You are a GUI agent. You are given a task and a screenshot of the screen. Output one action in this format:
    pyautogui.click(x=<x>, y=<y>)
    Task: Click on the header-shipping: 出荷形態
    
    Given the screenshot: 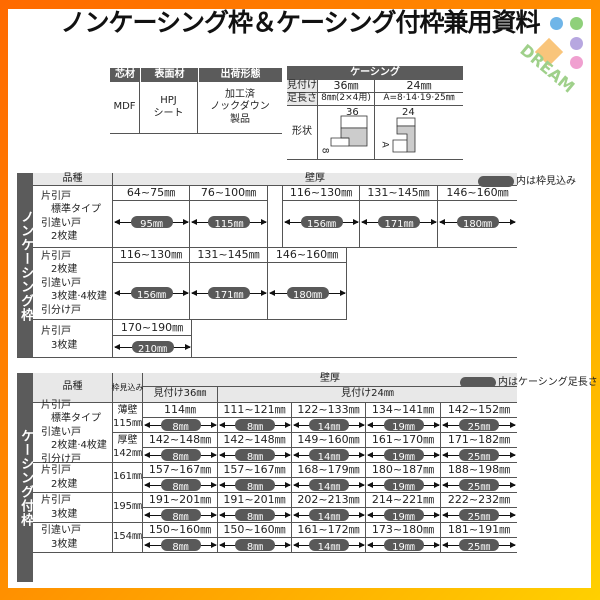 What is the action you would take?
    pyautogui.click(x=240, y=75)
    